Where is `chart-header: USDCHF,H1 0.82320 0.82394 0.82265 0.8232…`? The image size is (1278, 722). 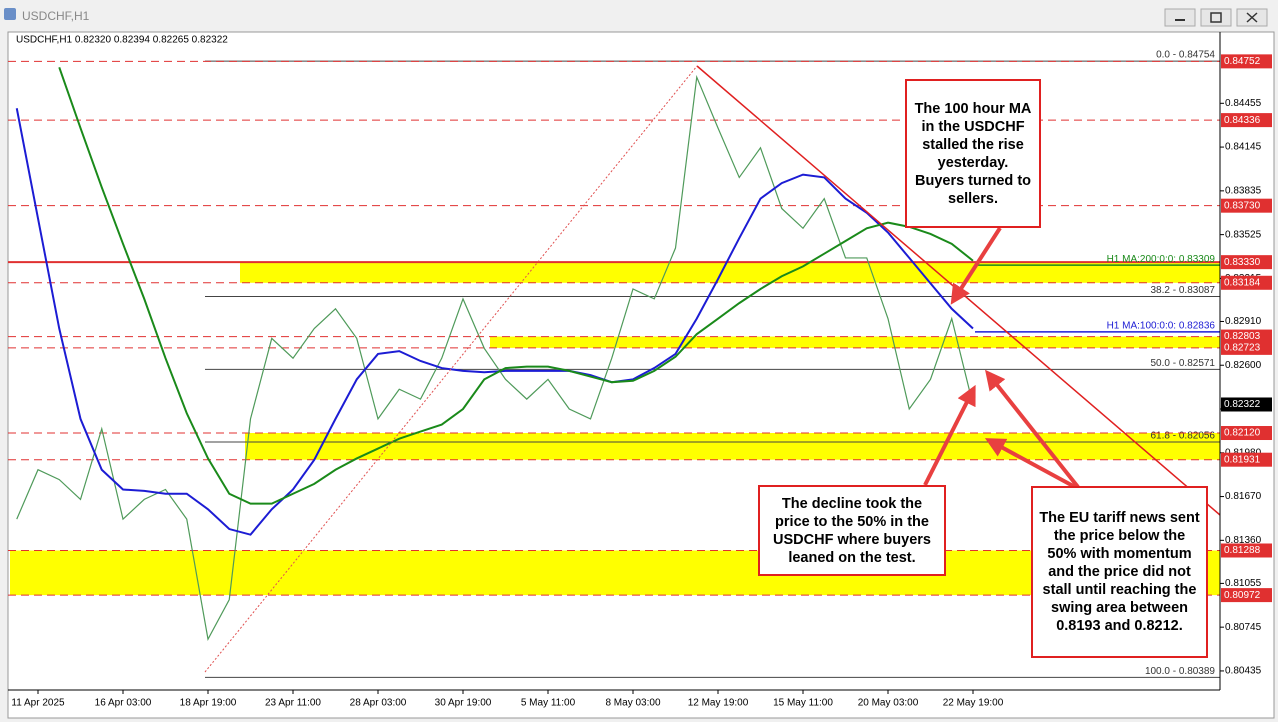
chart-header: USDCHF,H1 0.82320 0.82394 0.82265 0.8232… is located at coordinates (122, 40).